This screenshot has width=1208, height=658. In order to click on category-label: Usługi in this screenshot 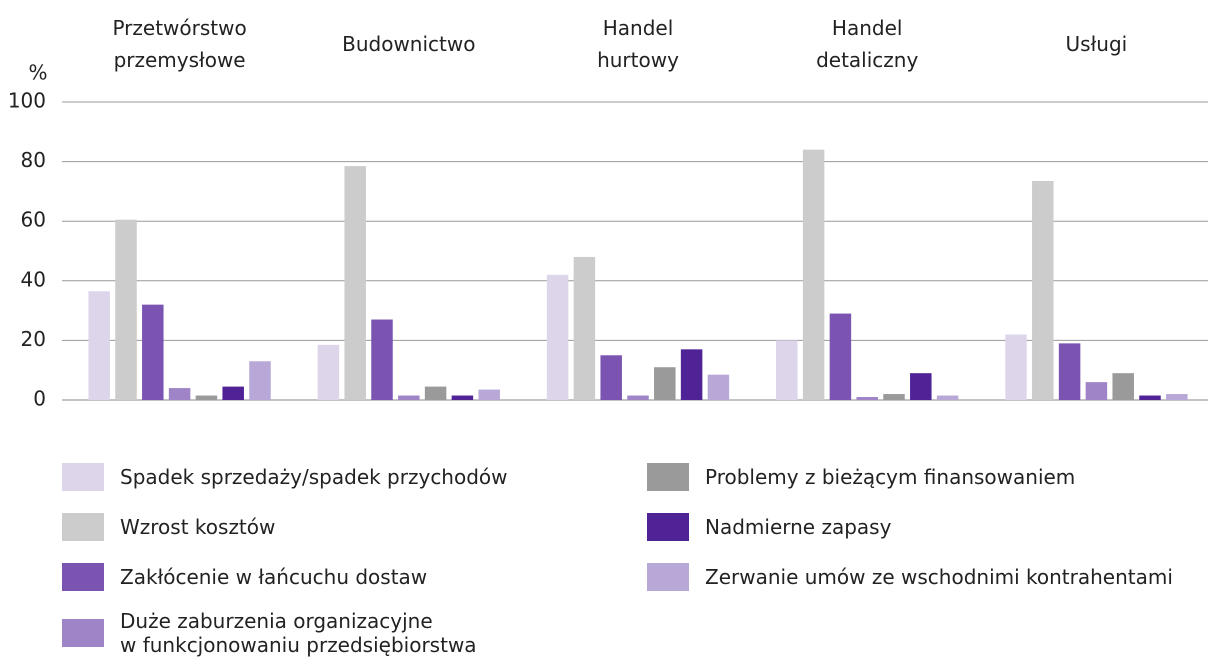, I will do `click(1096, 44)`.